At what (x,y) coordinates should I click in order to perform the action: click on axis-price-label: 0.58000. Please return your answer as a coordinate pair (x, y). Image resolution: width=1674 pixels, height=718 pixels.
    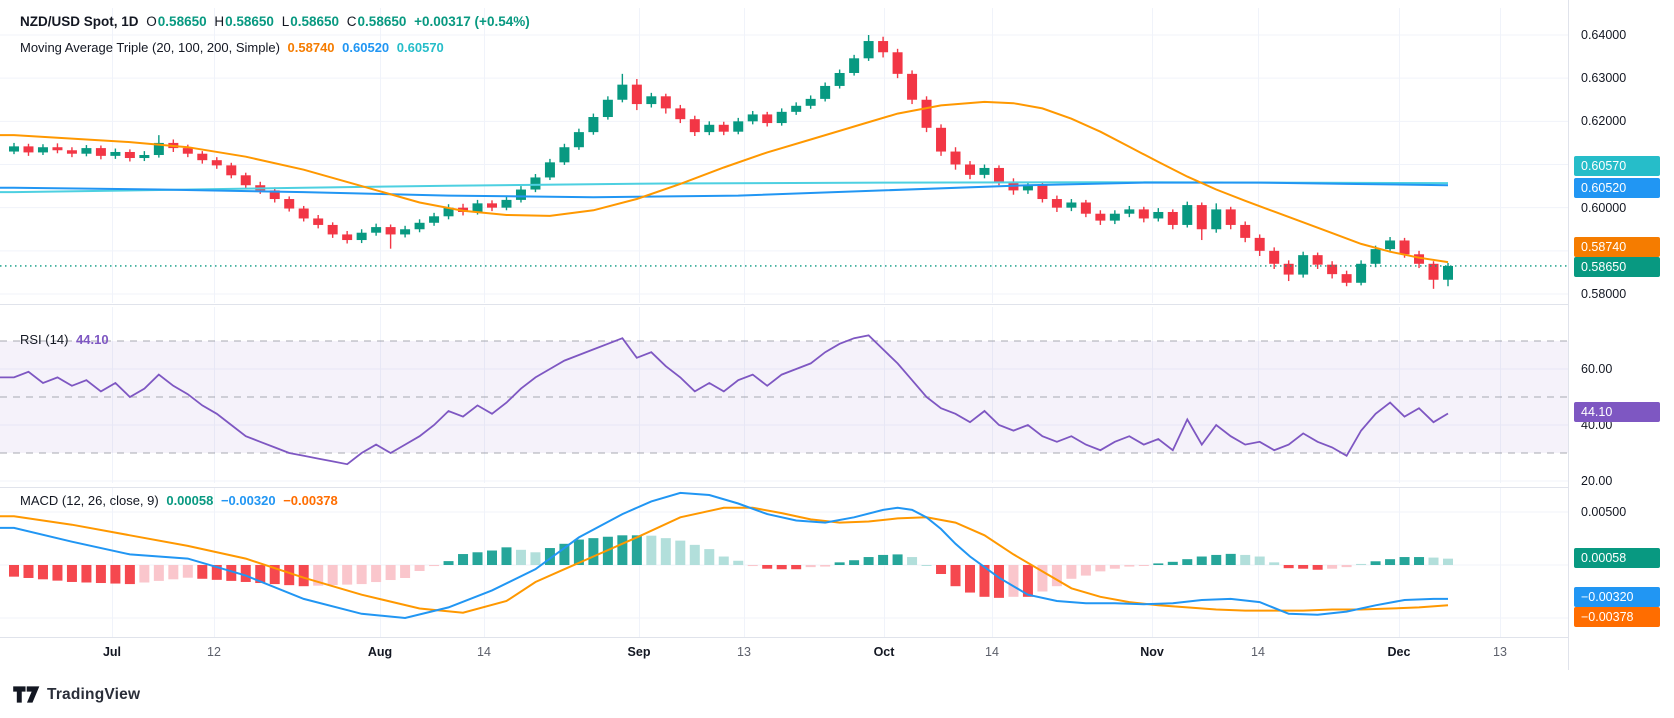
    Looking at the image, I should click on (1604, 294).